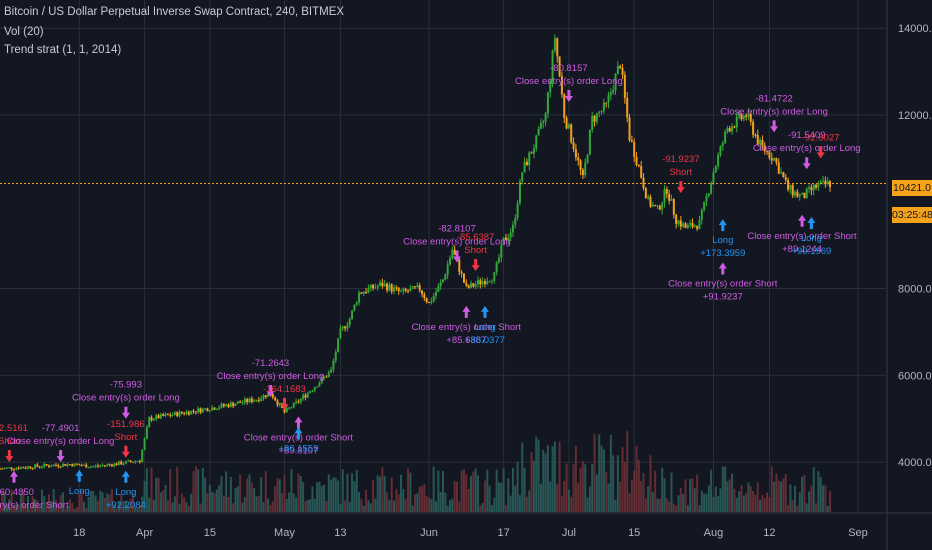 The image size is (932, 550). Describe the element at coordinates (126, 490) in the screenshot. I see `long-signal: Long +92.2084` at that location.